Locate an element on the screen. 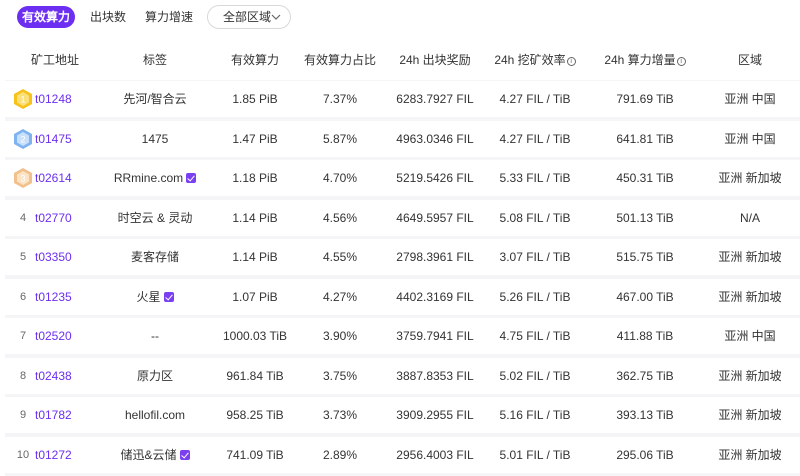 This screenshot has height=476, width=800. region-select: 全部区域 is located at coordinates (249, 17).